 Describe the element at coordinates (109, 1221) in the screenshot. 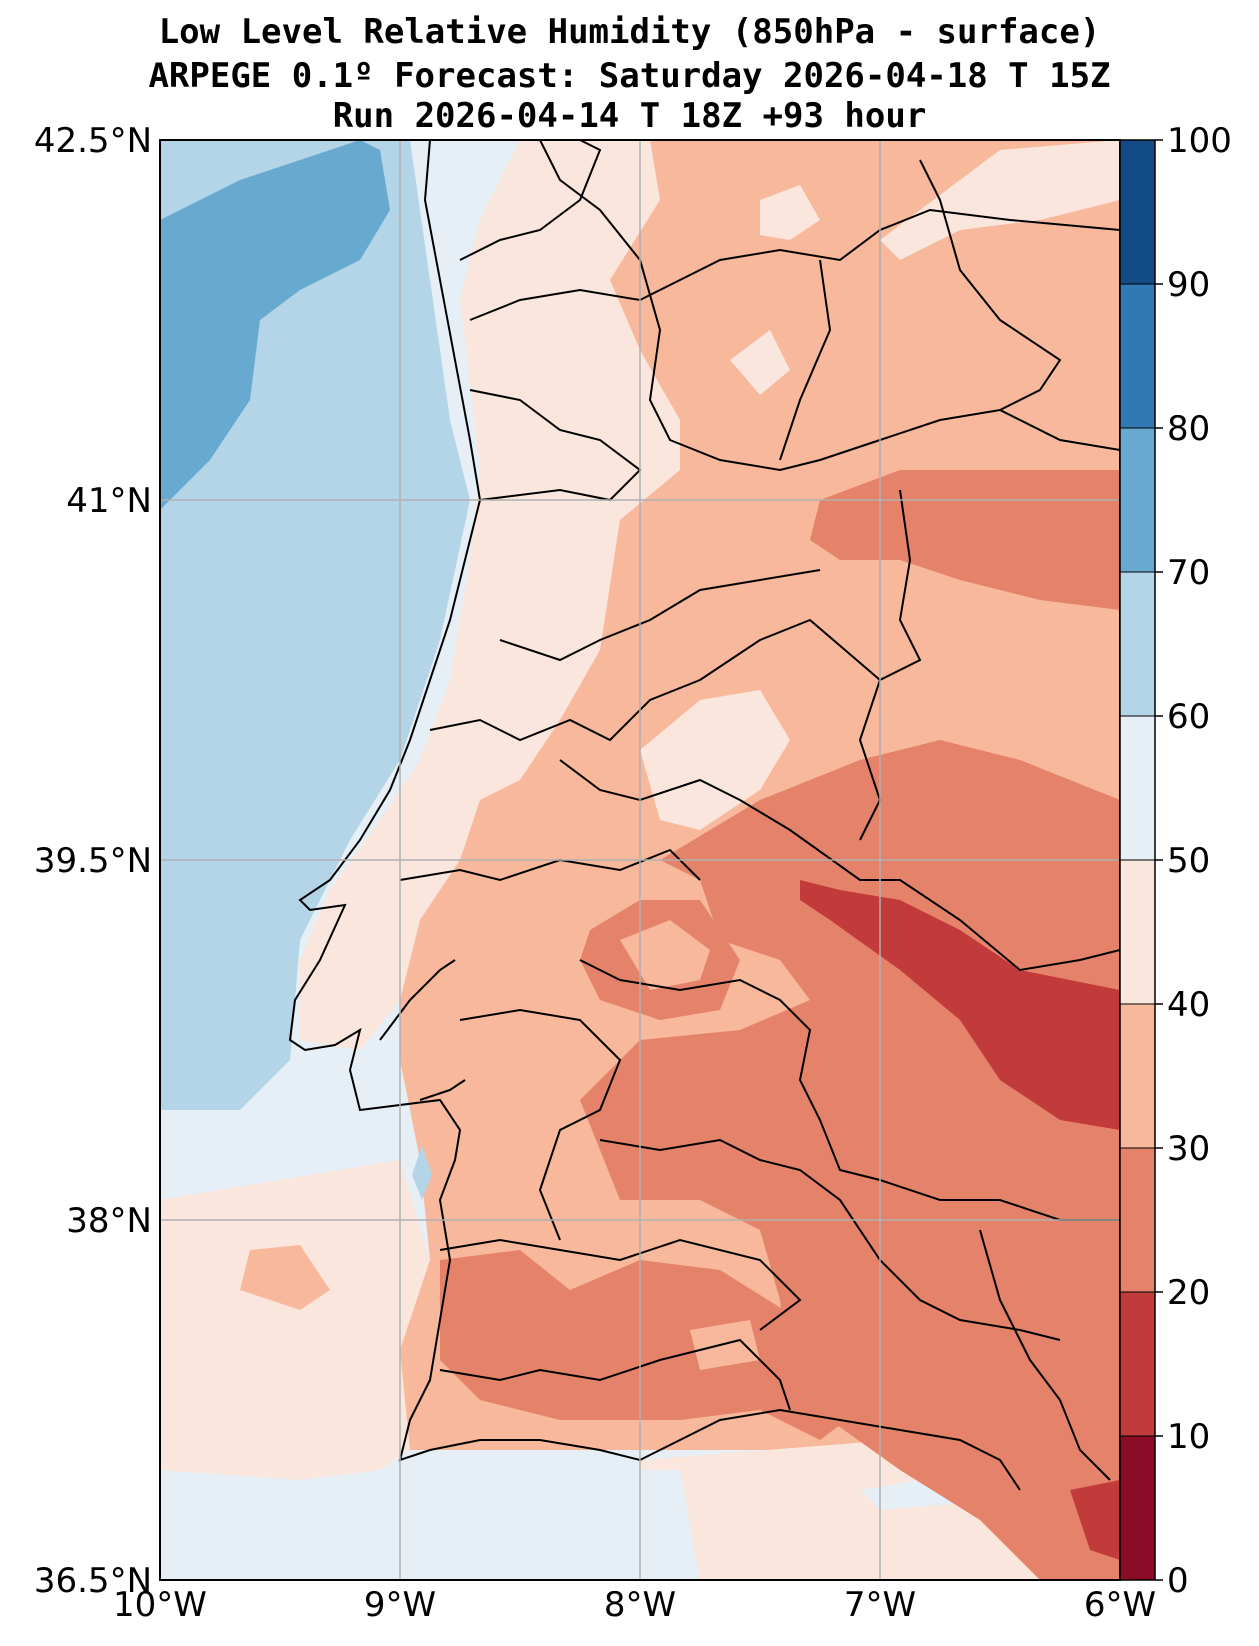

I see `lat-label-3: 38°N` at that location.